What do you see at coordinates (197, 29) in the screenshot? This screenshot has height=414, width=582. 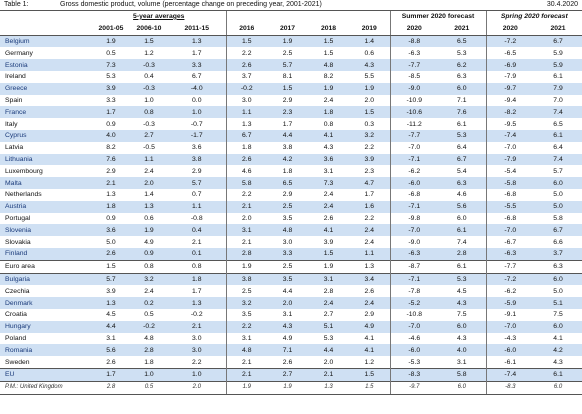 I see `column-header: 2011-15` at bounding box center [197, 29].